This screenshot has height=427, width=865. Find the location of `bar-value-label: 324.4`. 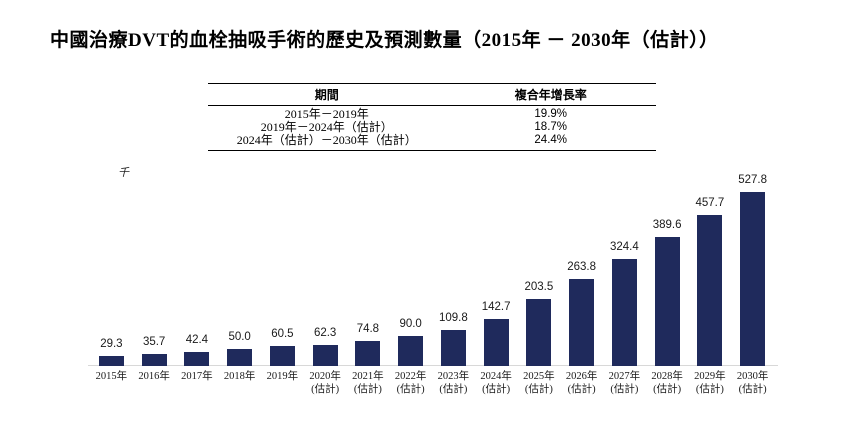

bar-value-label: 324.4 is located at coordinates (624, 247).